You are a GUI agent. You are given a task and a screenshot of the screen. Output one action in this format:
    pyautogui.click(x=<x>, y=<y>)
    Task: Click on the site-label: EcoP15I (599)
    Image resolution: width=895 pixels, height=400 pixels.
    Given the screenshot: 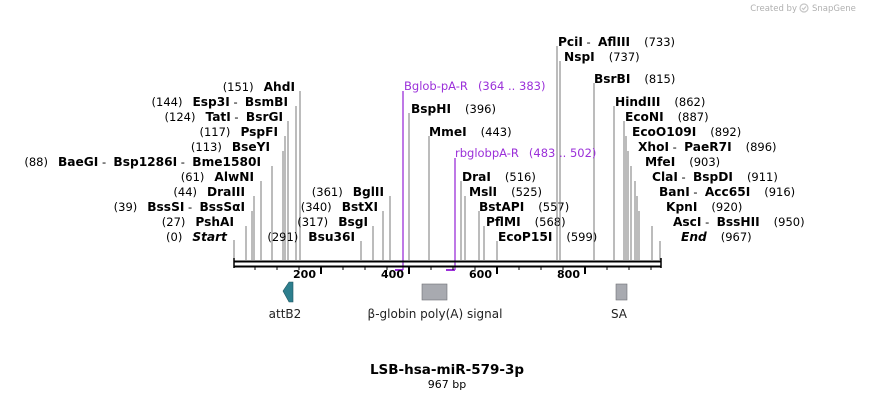 What is the action you would take?
    pyautogui.click(x=547, y=237)
    